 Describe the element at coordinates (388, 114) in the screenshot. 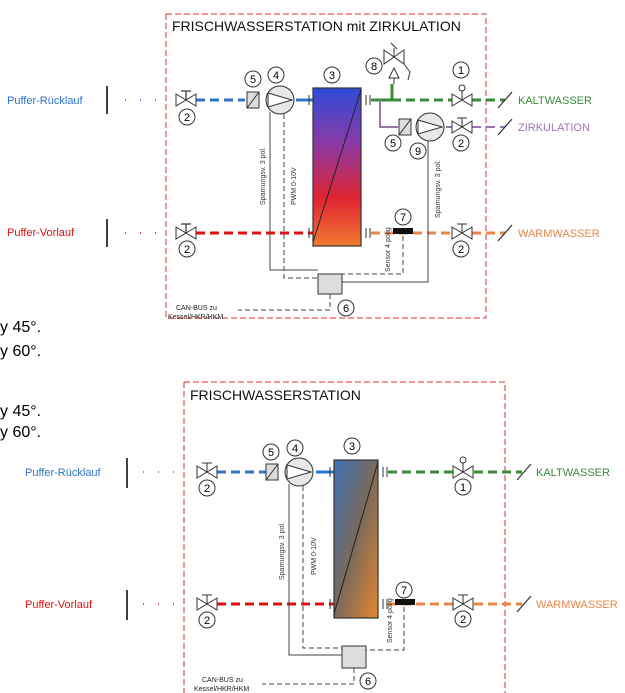

I see `circulation-pipe` at that location.